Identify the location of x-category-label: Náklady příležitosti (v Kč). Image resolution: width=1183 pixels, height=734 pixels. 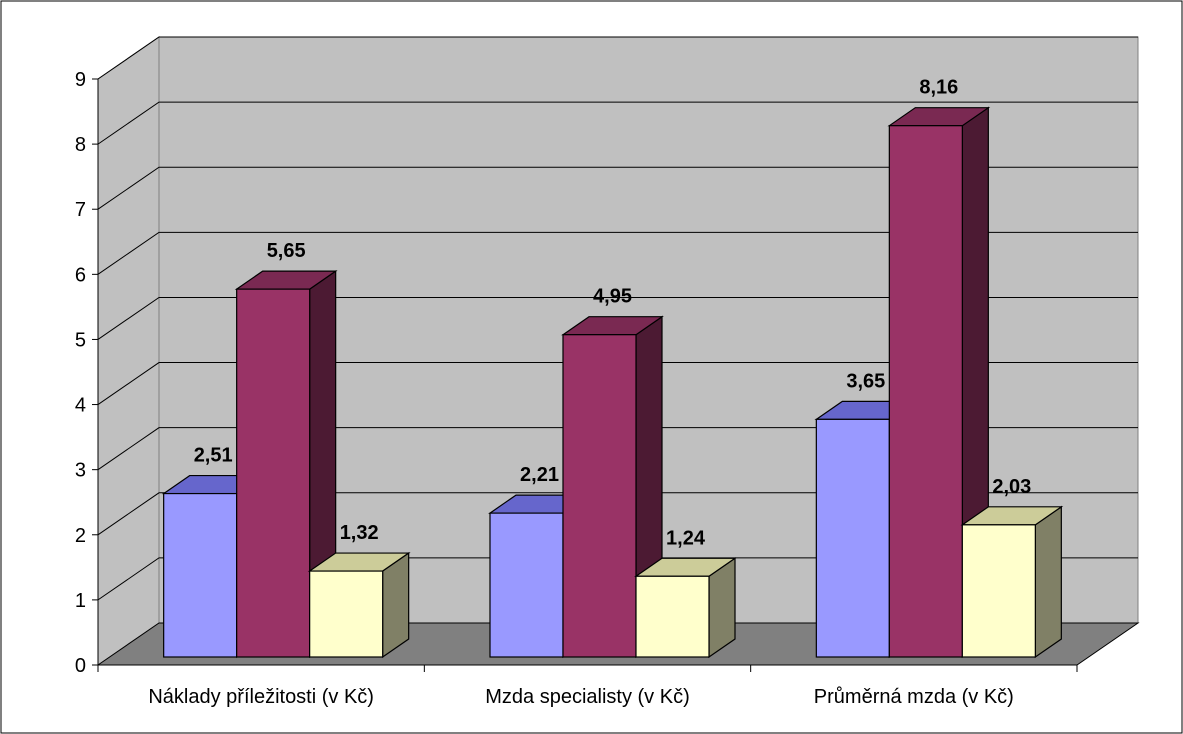
(261, 697).